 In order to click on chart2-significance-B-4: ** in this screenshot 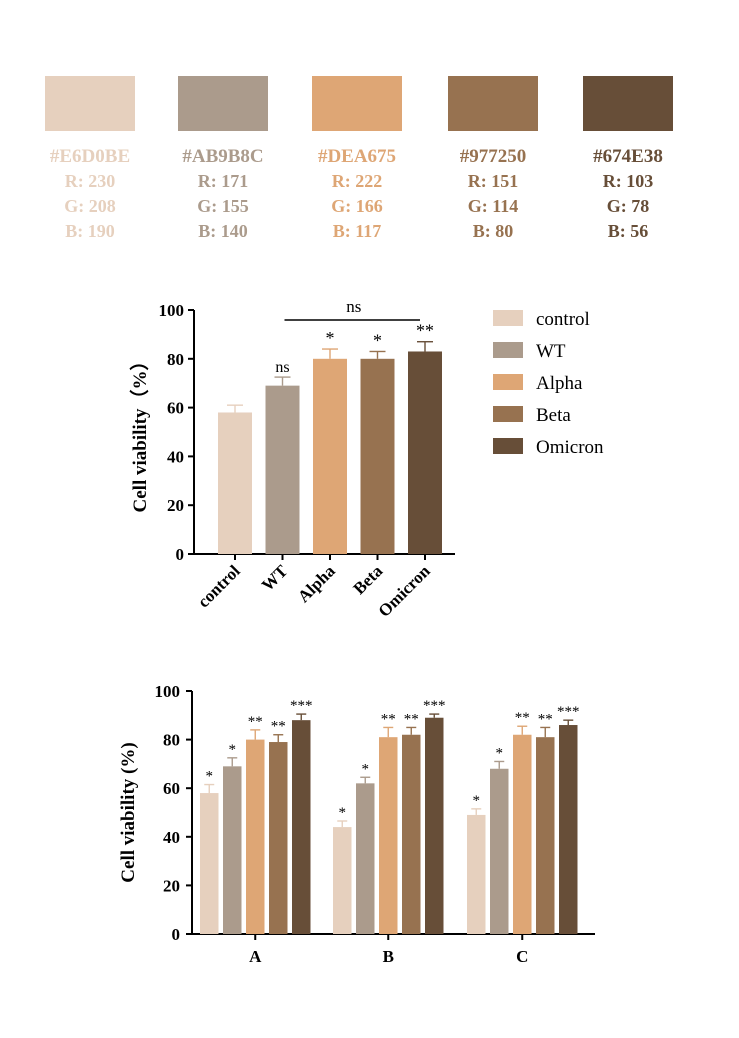, I will do `click(411, 719)`.